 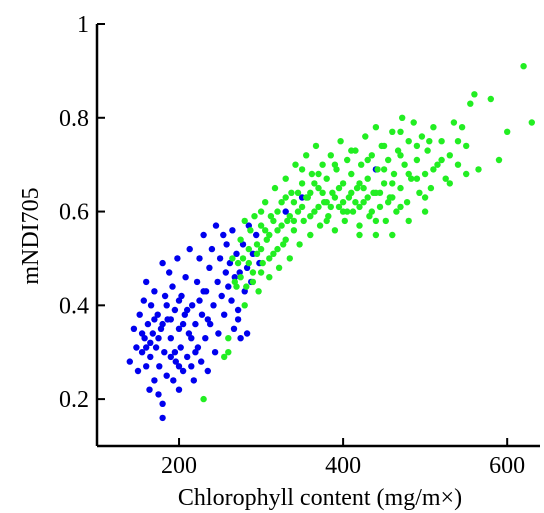 What do you see at coordinates (74, 119) in the screenshot?
I see `y-tick-label: 0.8` at bounding box center [74, 119].